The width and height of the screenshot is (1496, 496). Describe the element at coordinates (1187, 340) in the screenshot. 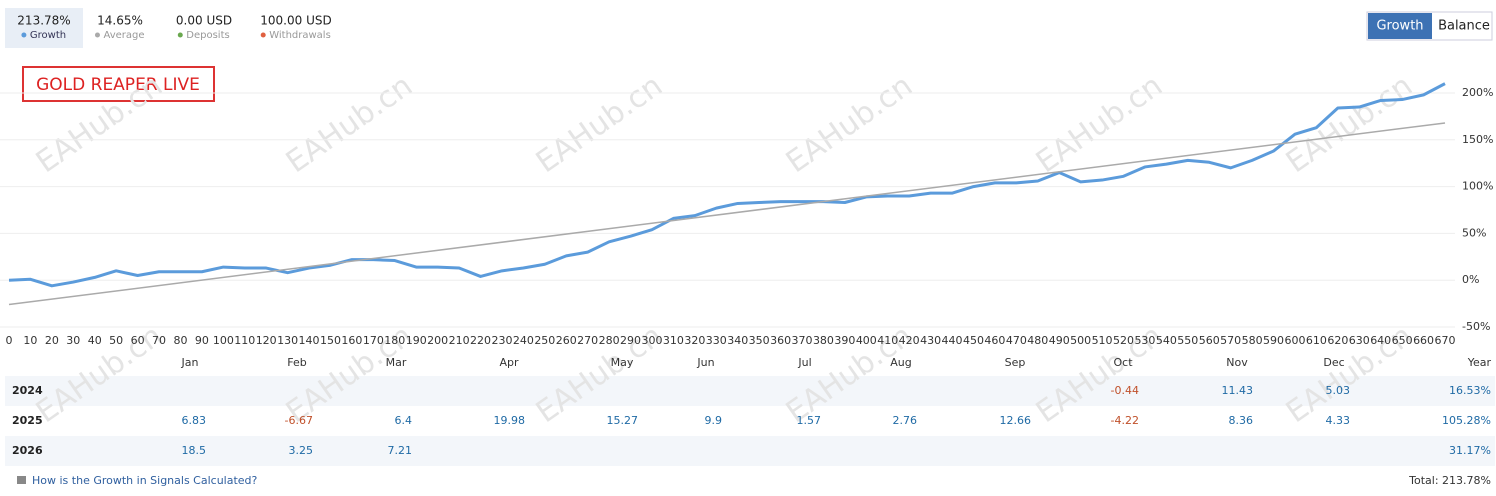

I see `x-tick-label: 550` at that location.